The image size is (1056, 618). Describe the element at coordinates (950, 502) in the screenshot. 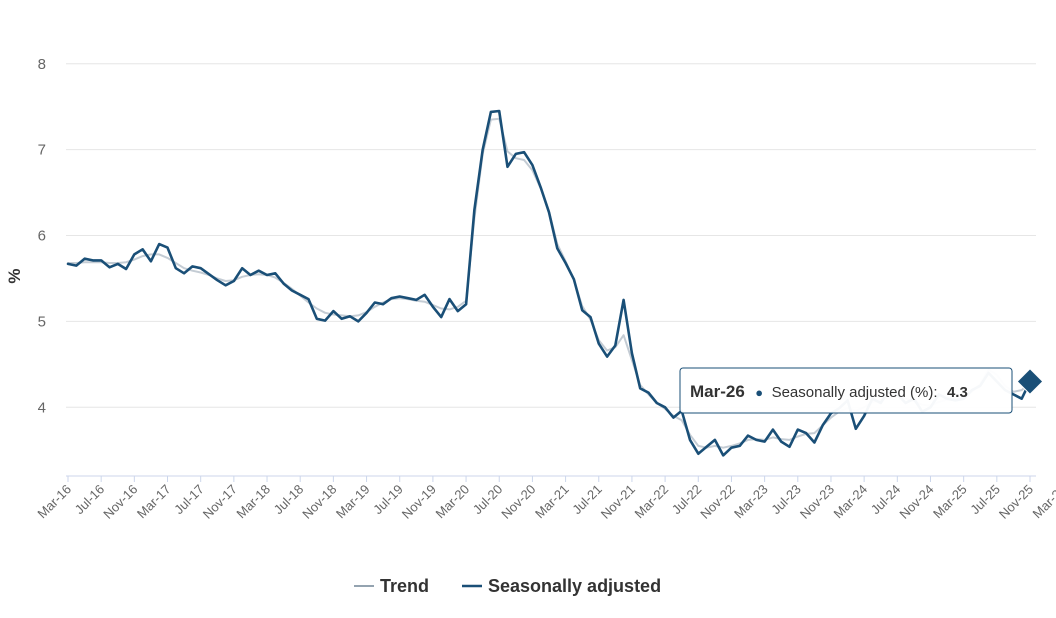

I see `x-tick-label: Mar-25` at that location.